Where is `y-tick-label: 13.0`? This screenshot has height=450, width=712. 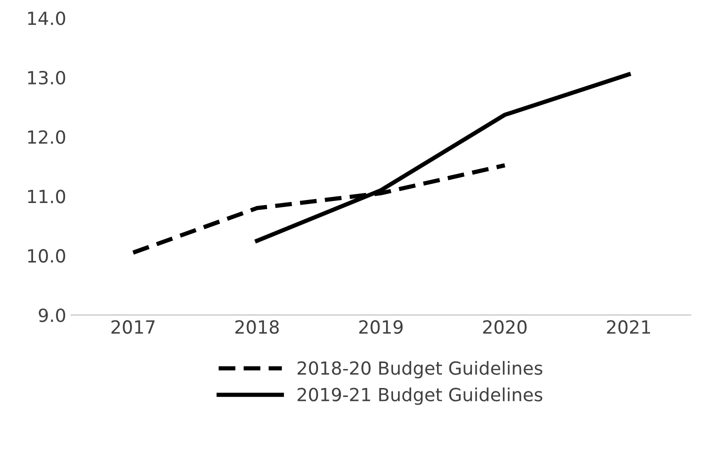 y-tick-label: 13.0 is located at coordinates (47, 77).